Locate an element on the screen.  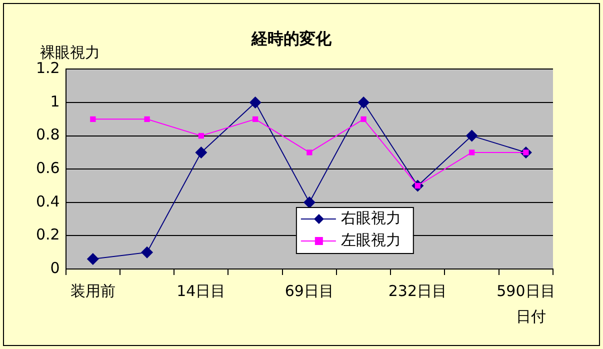
y-tick-label: 0.6 is located at coordinates (48, 167).